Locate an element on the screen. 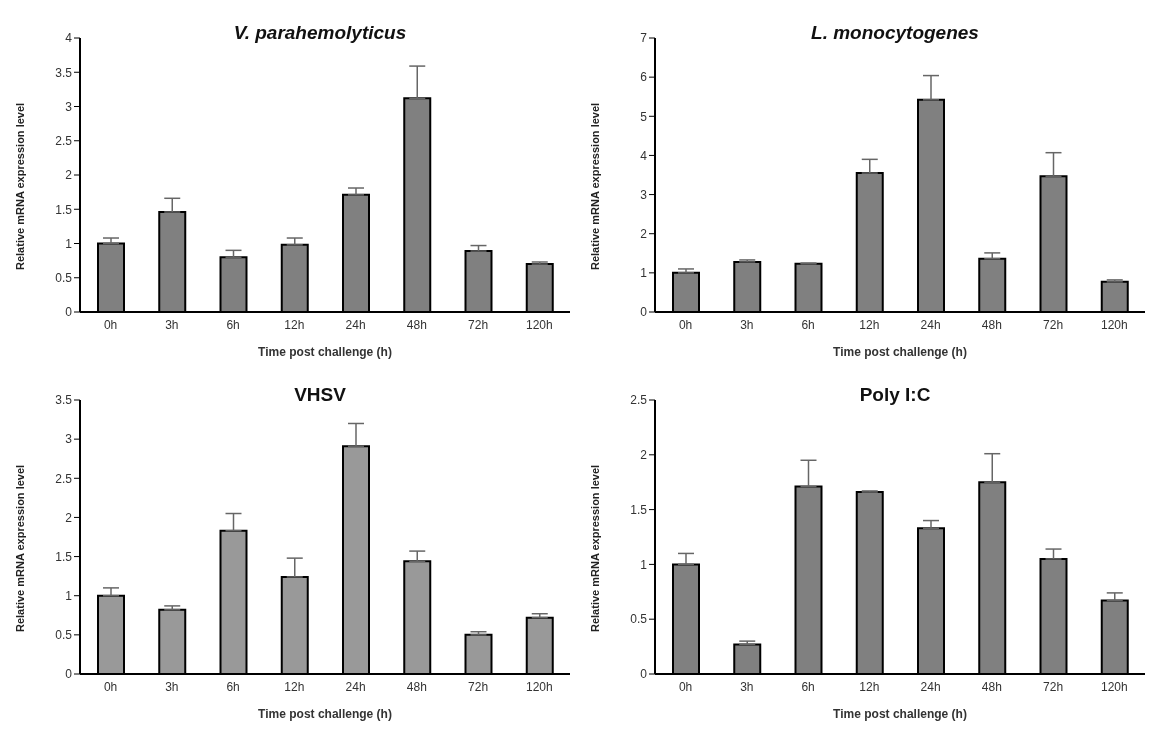 Image resolution: width=1165 pixels, height=744 pixels. y-tick-label: 5 is located at coordinates (644, 116).